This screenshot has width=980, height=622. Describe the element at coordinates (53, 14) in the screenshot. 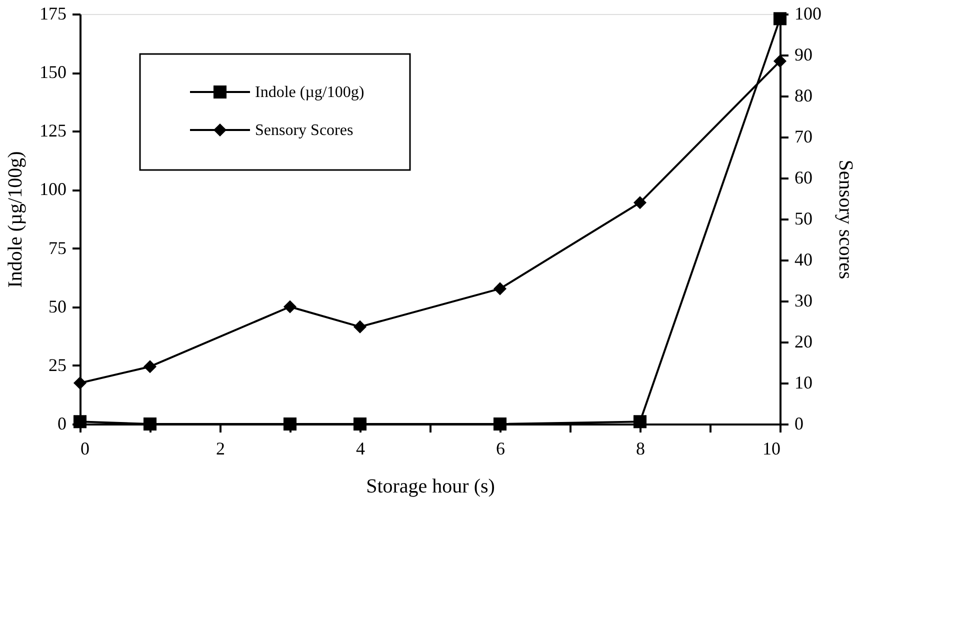

I see `y-tick-label: 175` at that location.